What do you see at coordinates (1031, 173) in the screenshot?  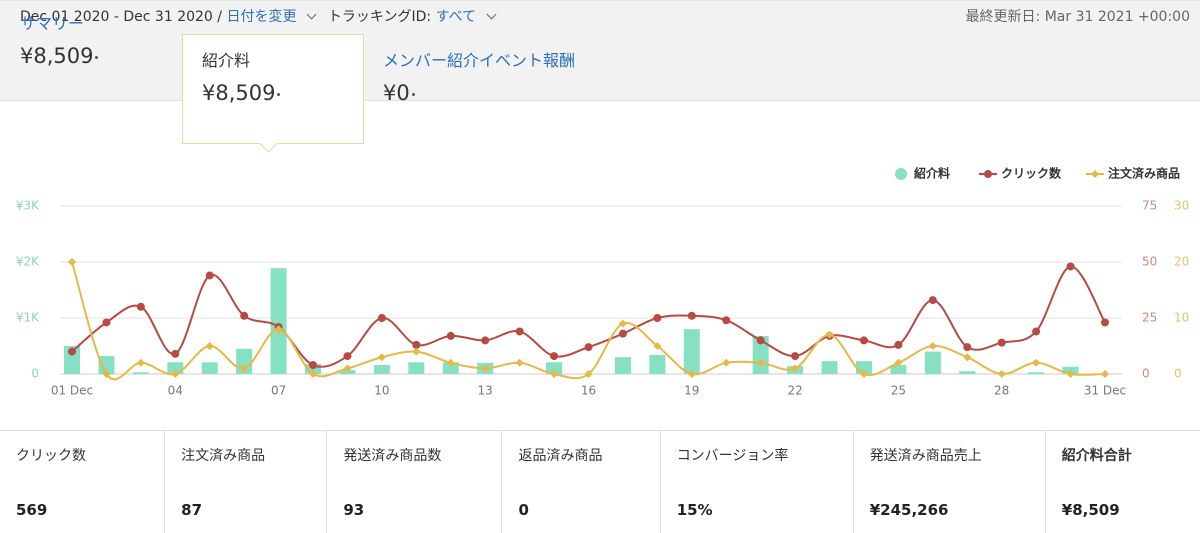 I see `legend-label: クリック数` at bounding box center [1031, 173].